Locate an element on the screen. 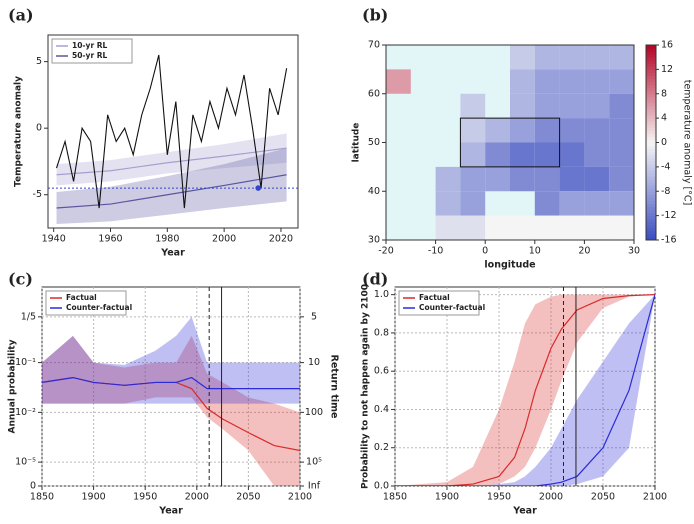 The width and height of the screenshot is (694, 524). x-tick-label: 1950 is located at coordinates (145, 497).